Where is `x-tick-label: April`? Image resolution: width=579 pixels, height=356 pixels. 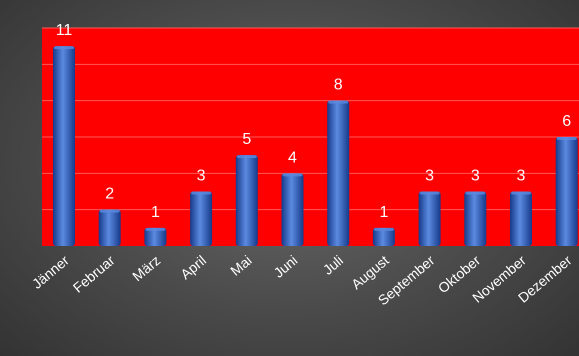 x-tick-label: April is located at coordinates (193, 267).